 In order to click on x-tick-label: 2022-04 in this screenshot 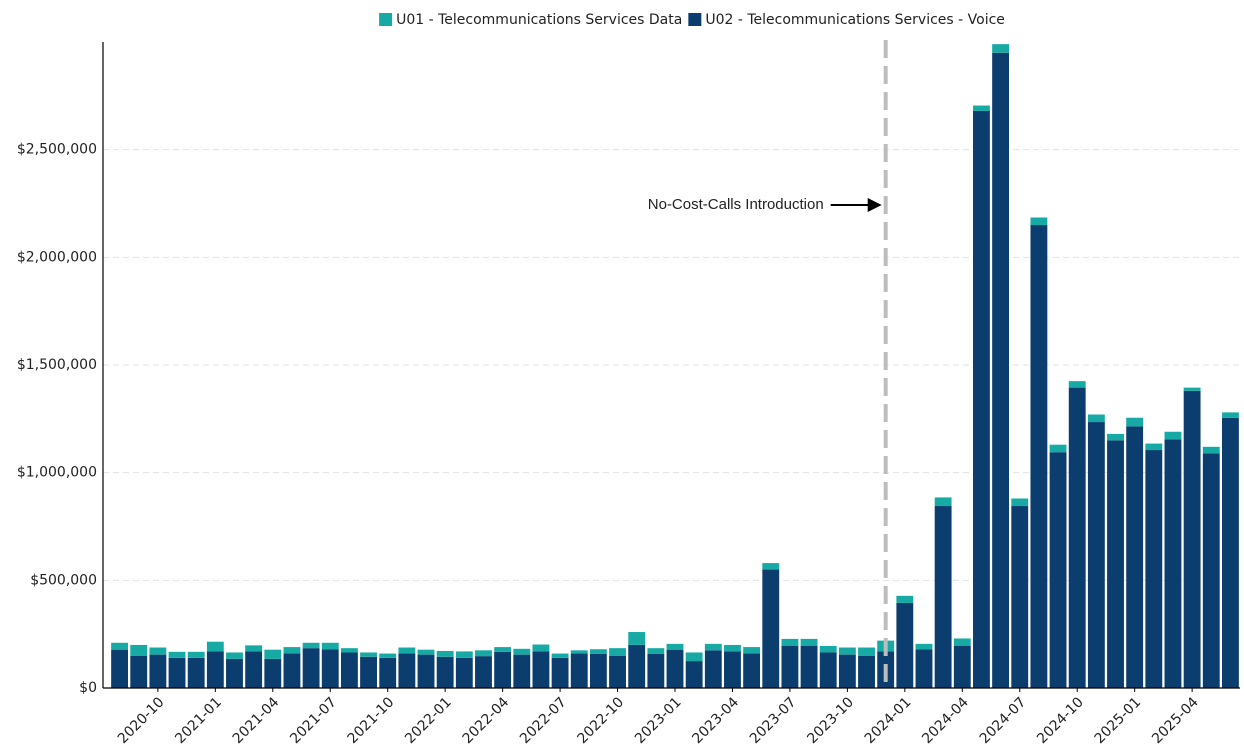, I will do `click(486, 720)`.